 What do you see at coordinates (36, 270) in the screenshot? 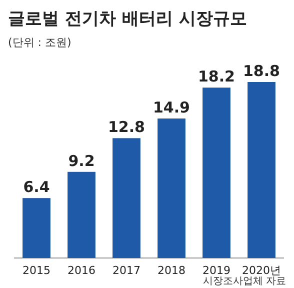
I see `x-tick-label: 2015` at bounding box center [36, 270].